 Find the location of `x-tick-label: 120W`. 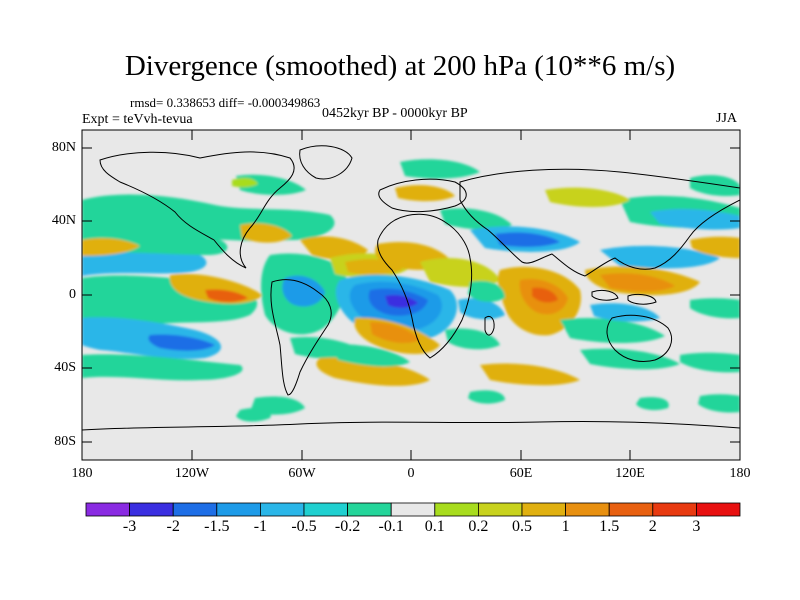

x-tick-label: 120W is located at coordinates (192, 473).